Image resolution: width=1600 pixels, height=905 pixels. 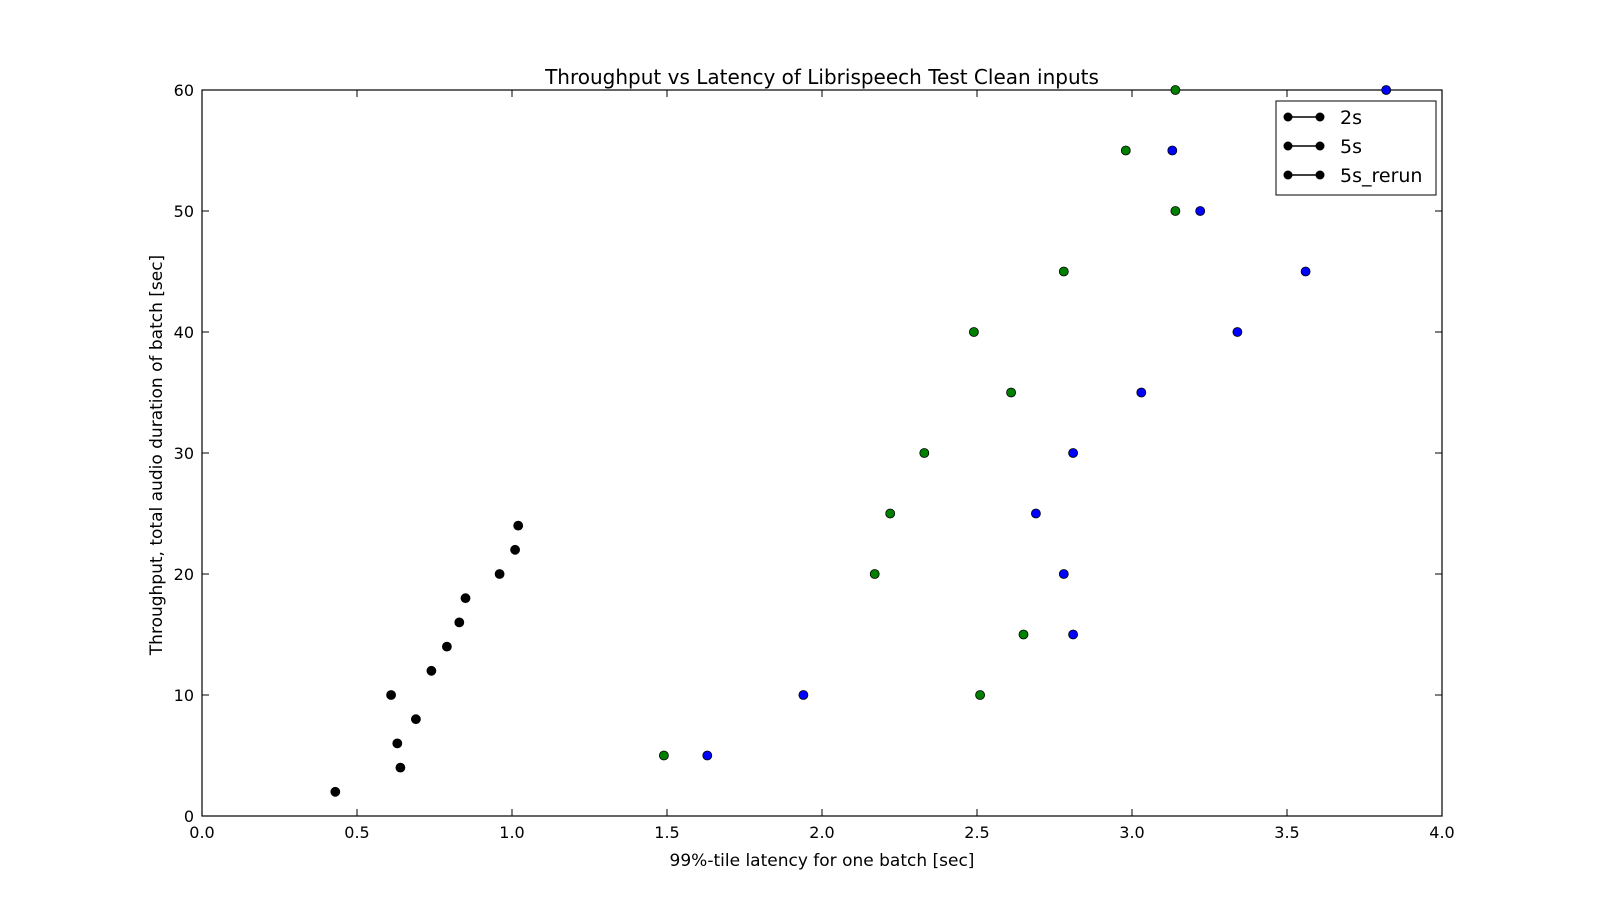 I want to click on y-tick-label: 50, so click(x=184, y=211).